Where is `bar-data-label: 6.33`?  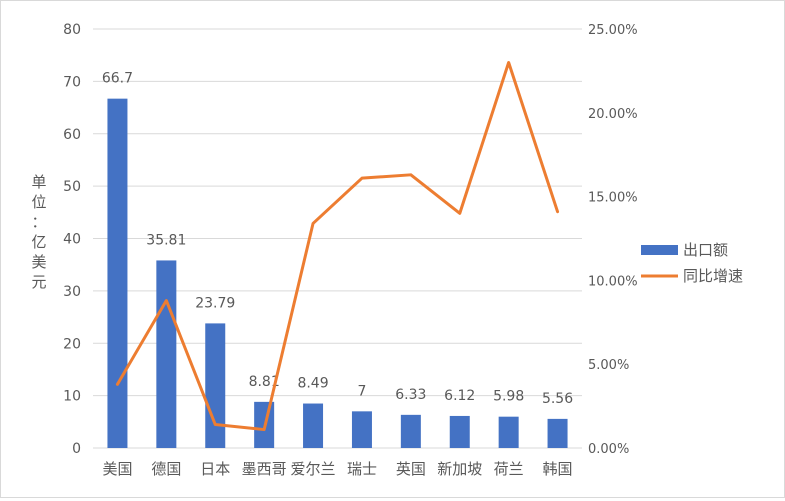
bar-data-label: 6.33 is located at coordinates (410, 395).